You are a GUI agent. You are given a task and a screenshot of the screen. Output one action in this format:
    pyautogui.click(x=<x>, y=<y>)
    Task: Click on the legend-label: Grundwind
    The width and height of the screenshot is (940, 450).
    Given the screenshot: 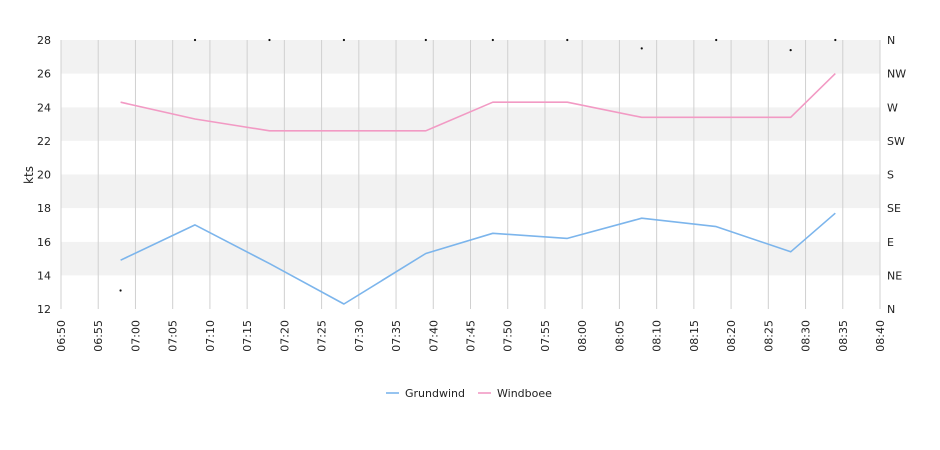 What is the action you would take?
    pyautogui.click(x=435, y=393)
    